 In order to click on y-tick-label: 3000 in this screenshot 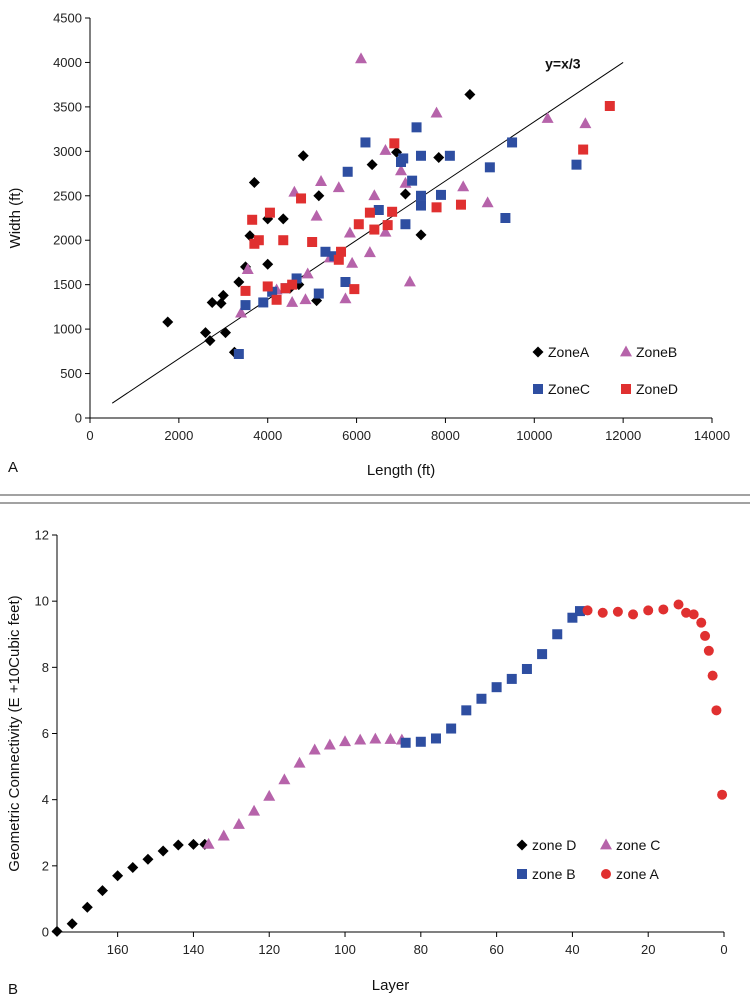, I will do `click(67, 151)`.